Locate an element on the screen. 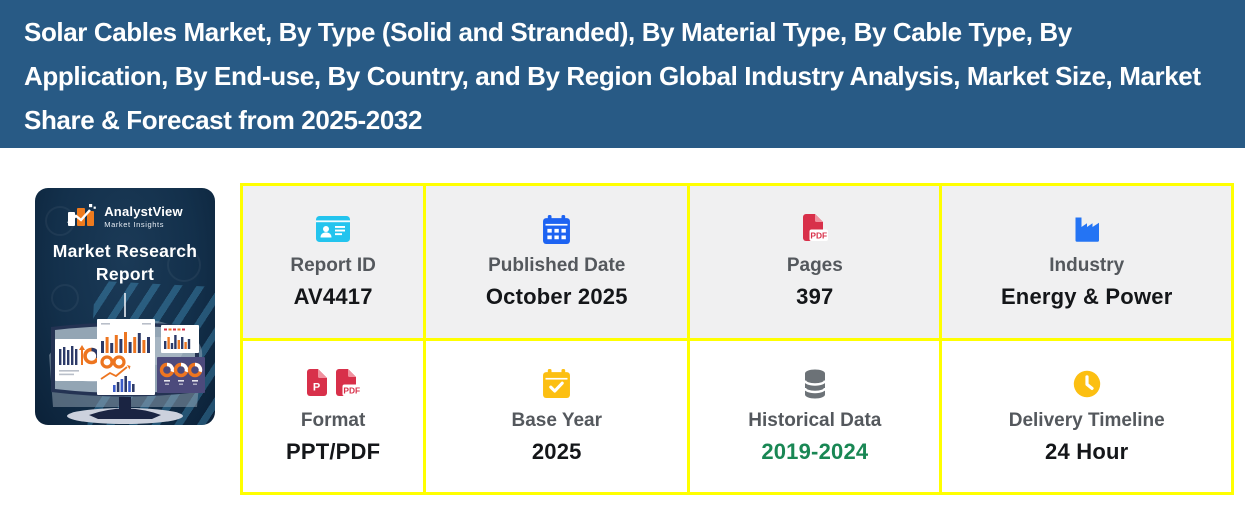 Image resolution: width=1245 pixels, height=522 pixels. info-cell-industry: Industry Energy & Power is located at coordinates (1086, 262).